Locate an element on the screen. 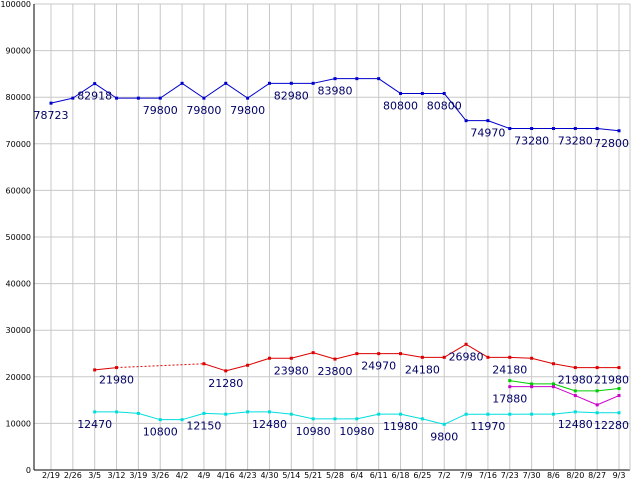  x-tick-label: 8/20 is located at coordinates (575, 475).